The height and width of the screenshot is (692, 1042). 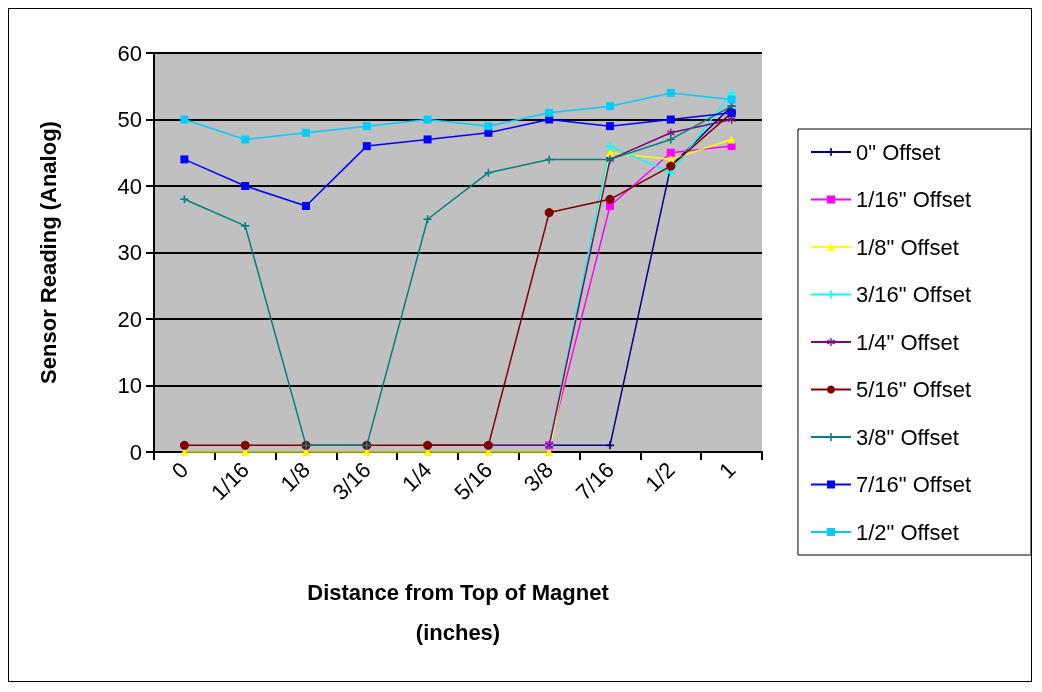 What do you see at coordinates (538, 477) in the screenshot?
I see `x-tick-label: 3/8` at bounding box center [538, 477].